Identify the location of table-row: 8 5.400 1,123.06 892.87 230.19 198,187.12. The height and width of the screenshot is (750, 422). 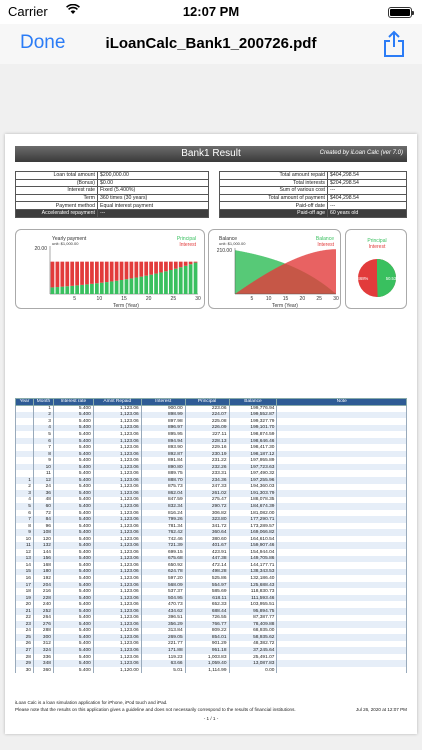
(211, 454).